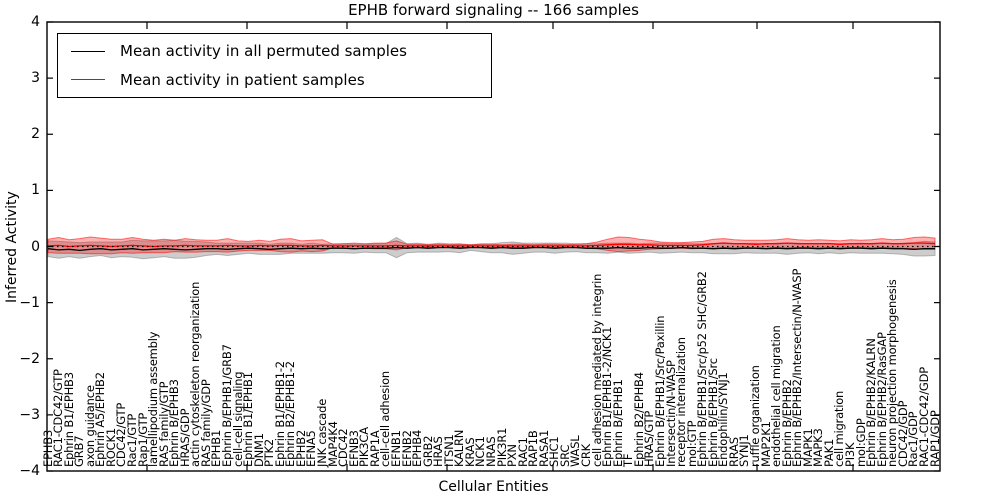 The width and height of the screenshot is (1000, 500). What do you see at coordinates (35, 134) in the screenshot?
I see `y-tick-label: 2` at bounding box center [35, 134].